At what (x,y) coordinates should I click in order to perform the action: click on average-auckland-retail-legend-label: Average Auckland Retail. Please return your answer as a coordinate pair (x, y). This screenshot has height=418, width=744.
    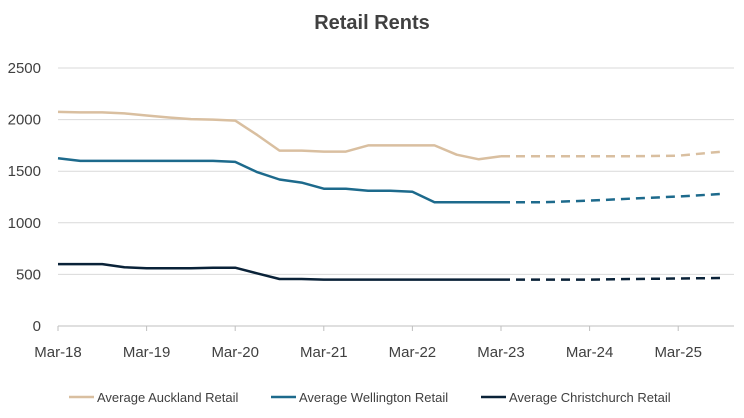
    Looking at the image, I should click on (168, 397).